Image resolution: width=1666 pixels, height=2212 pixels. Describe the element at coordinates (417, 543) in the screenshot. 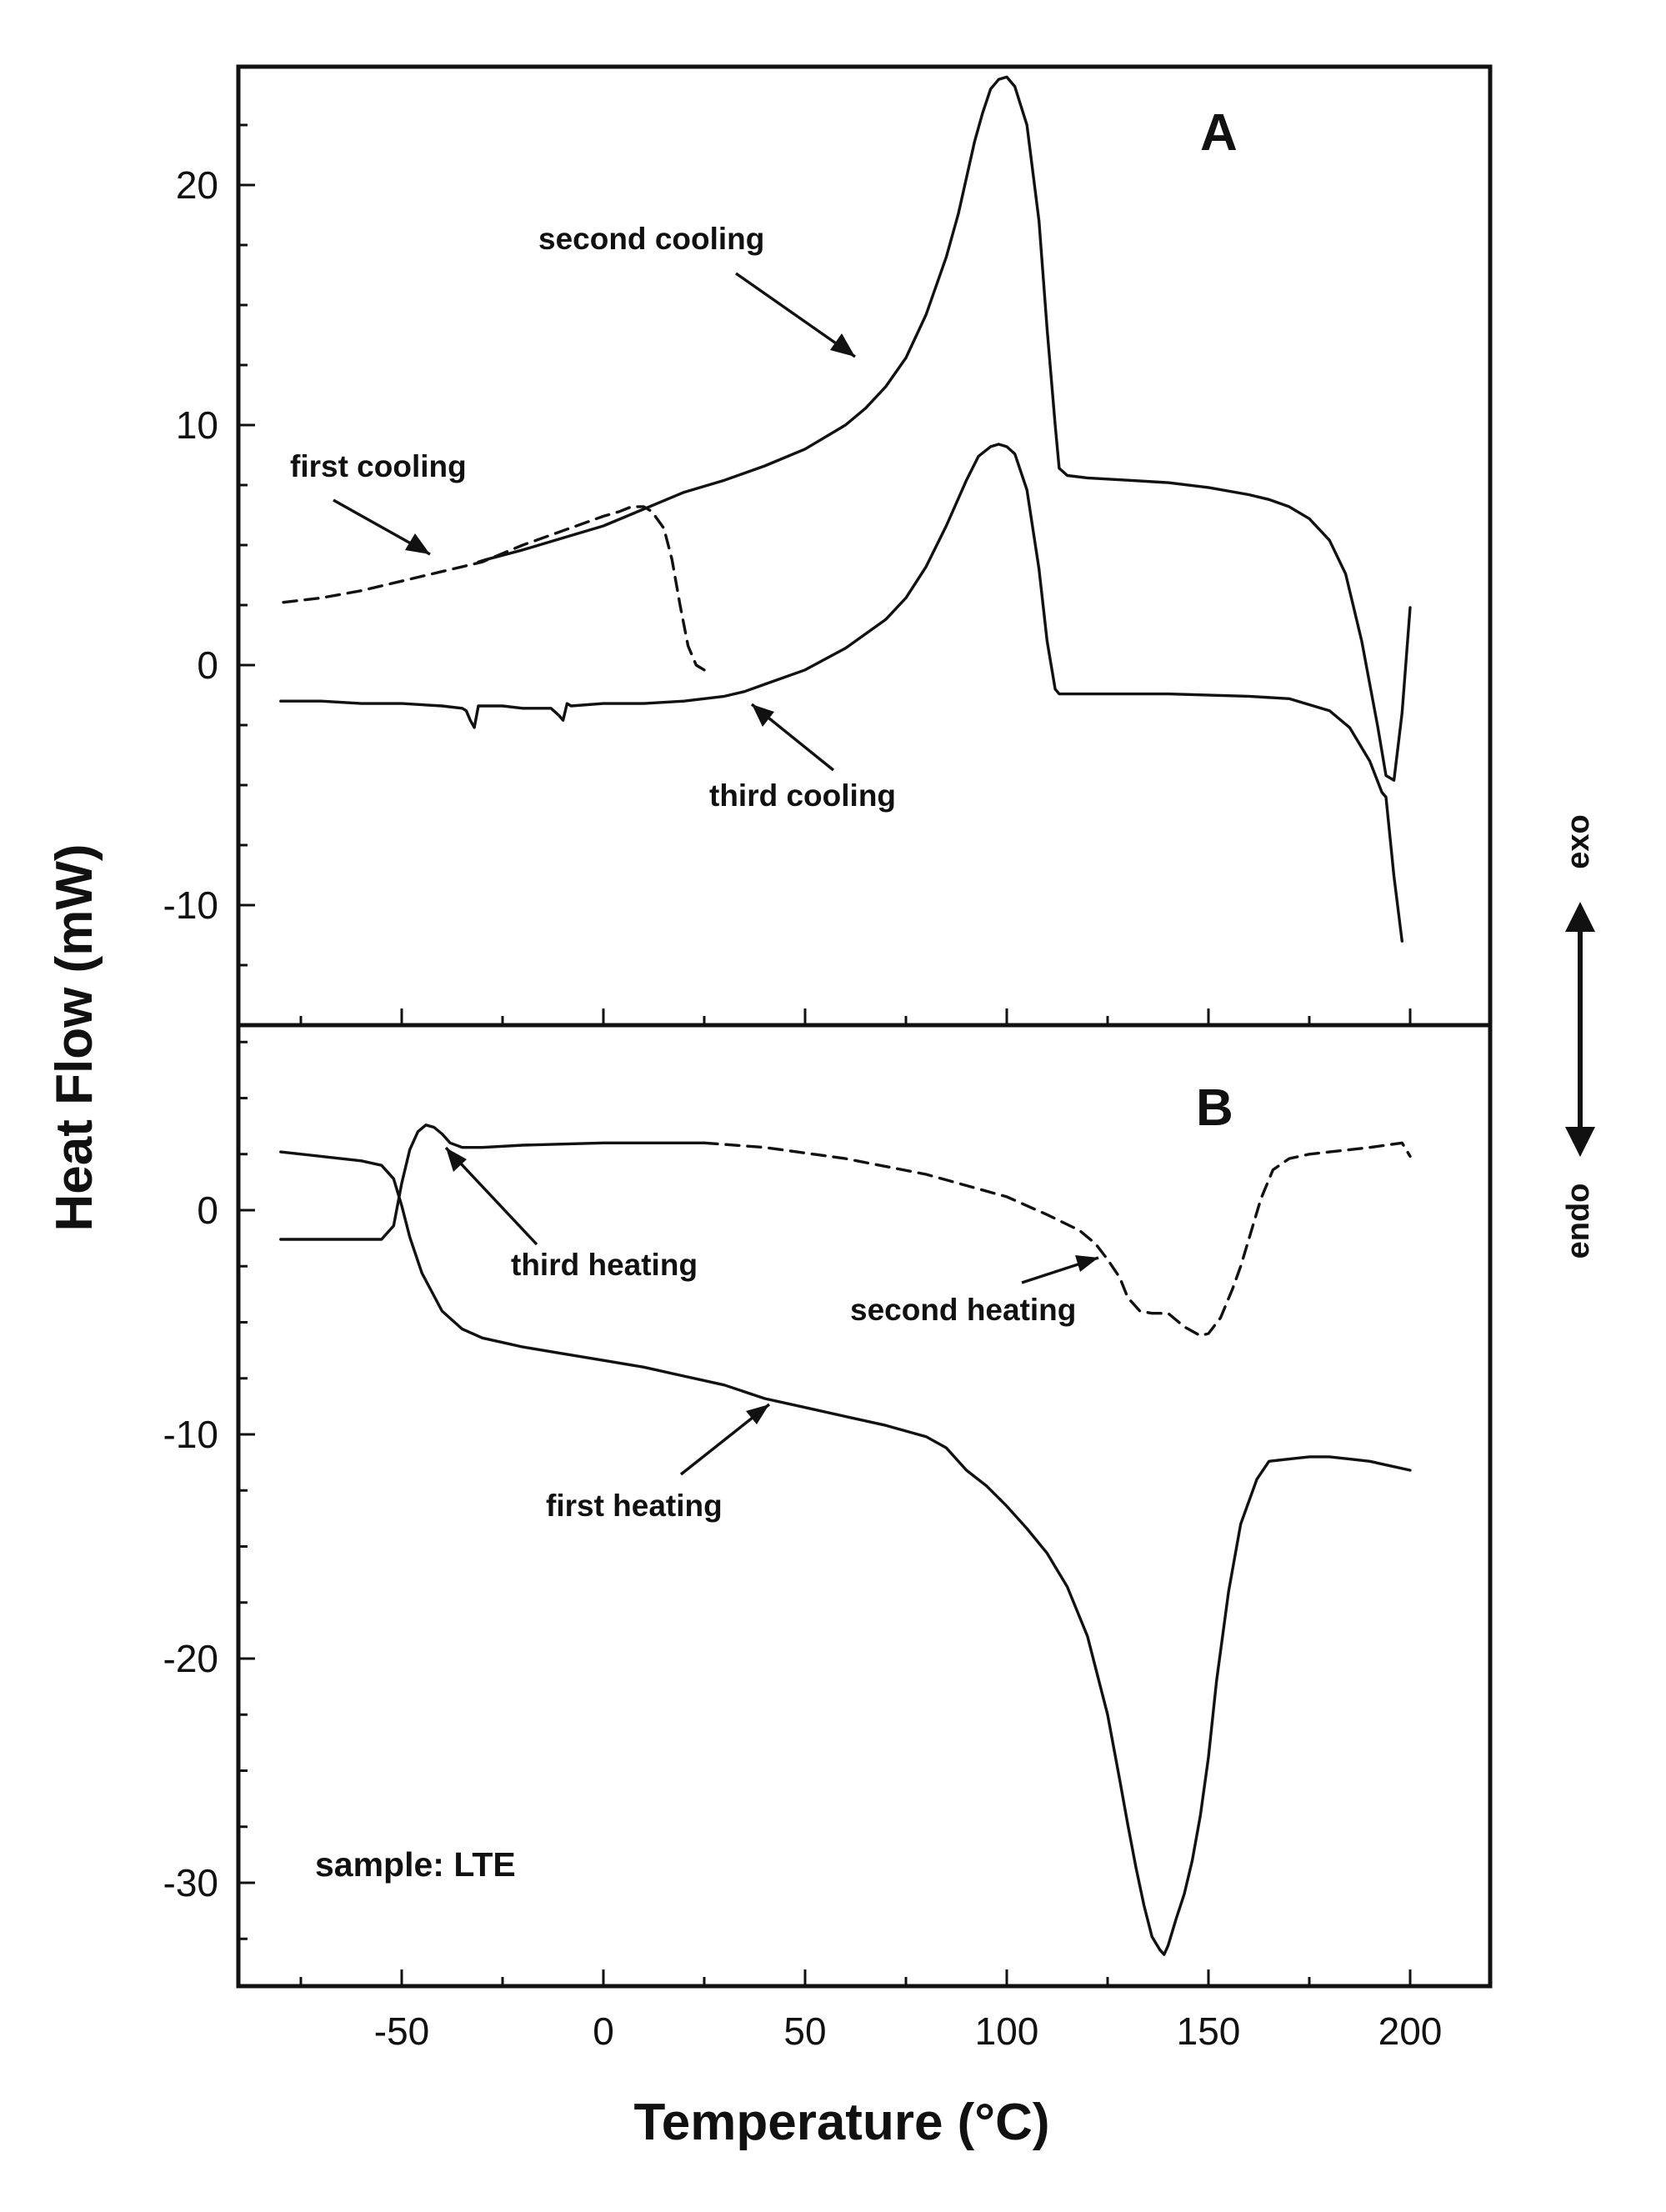

I see `arrowhead-first-cooling` at that location.